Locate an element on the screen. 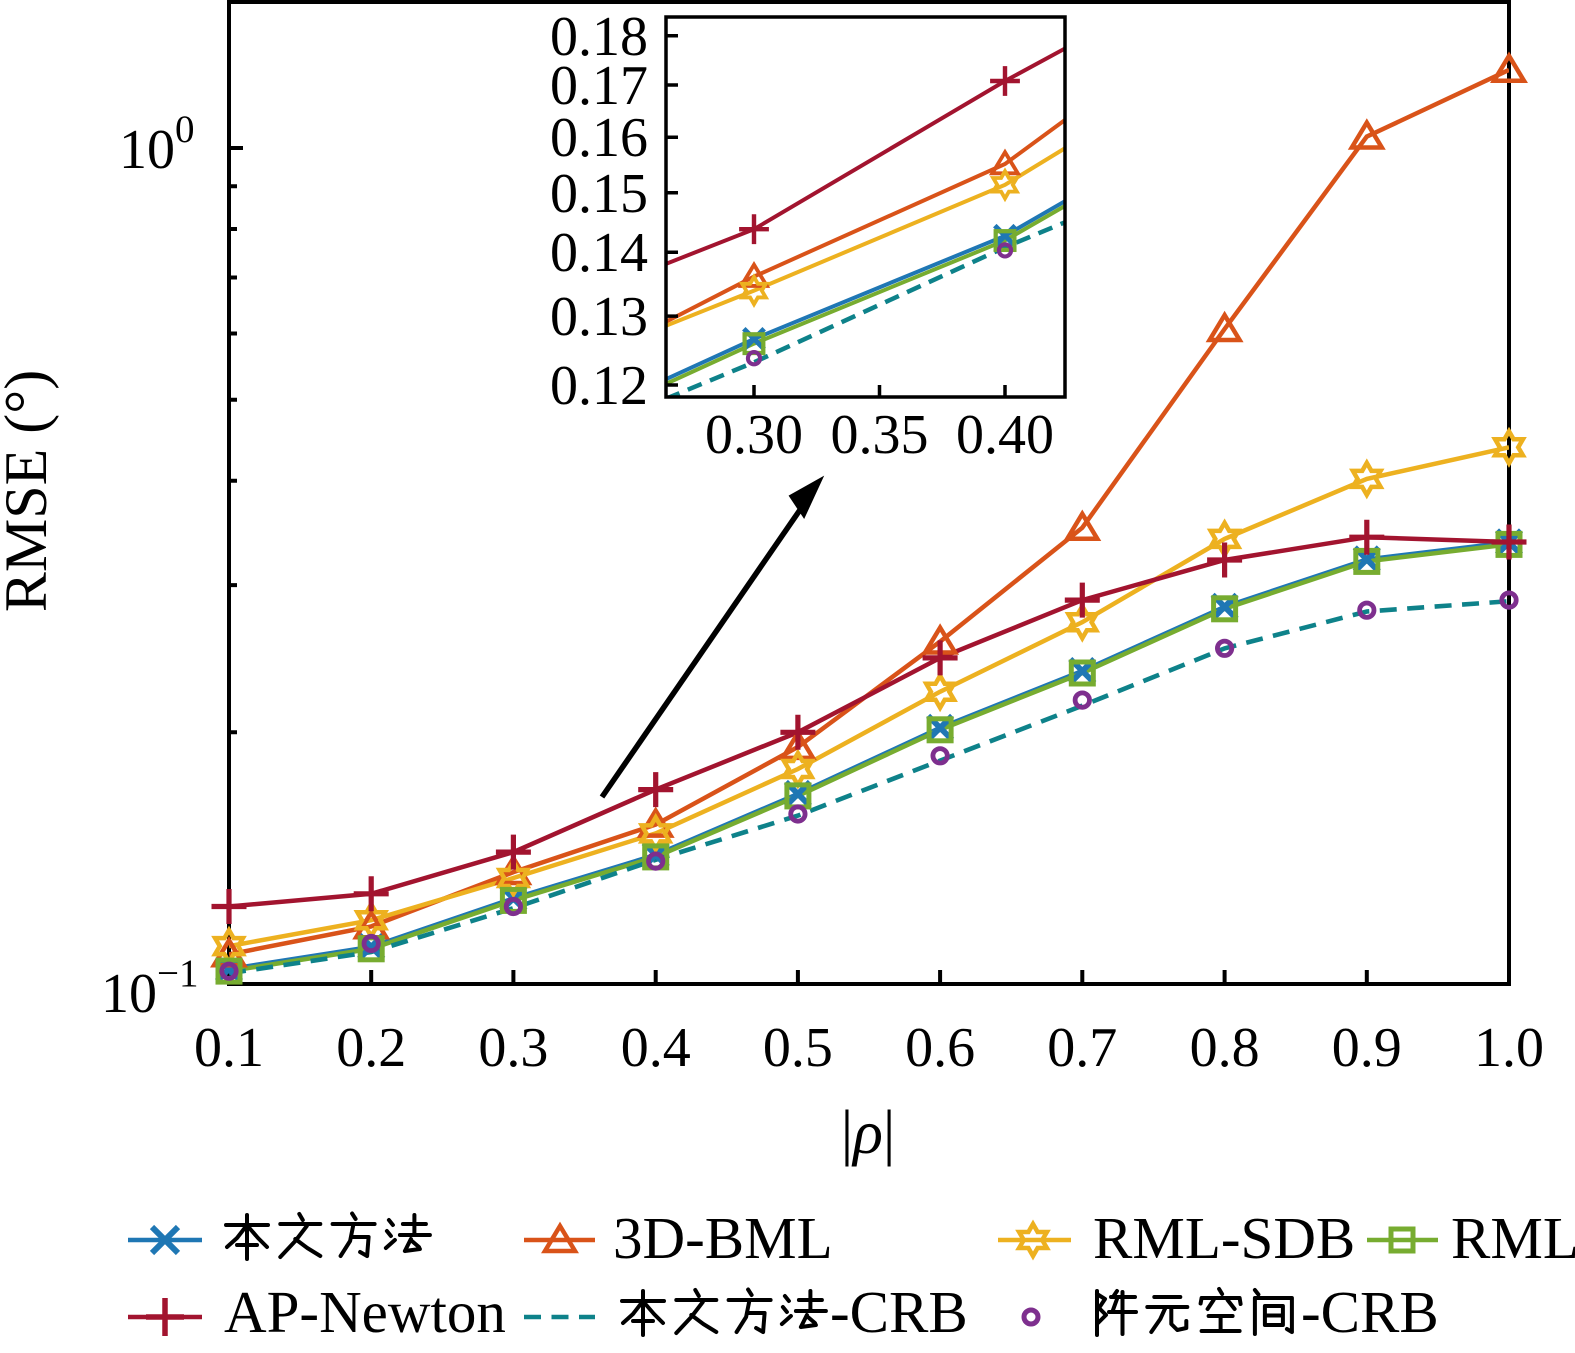 The image size is (1575, 1353). svg-text: 0.14 is located at coordinates (599, 253).